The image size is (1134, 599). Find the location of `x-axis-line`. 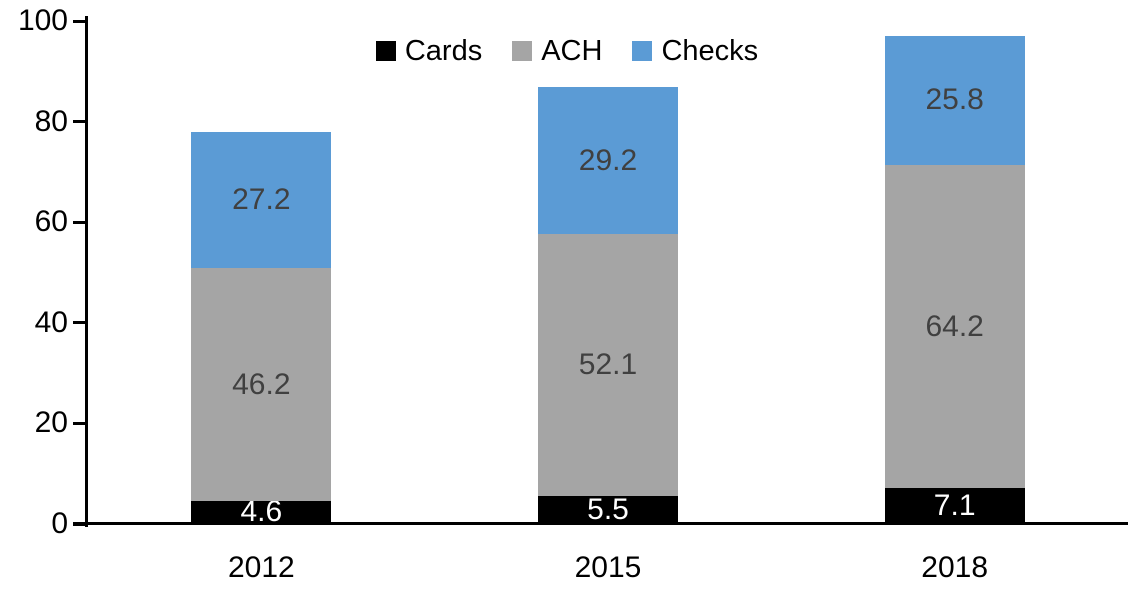

x-axis-line is located at coordinates (600, 523).